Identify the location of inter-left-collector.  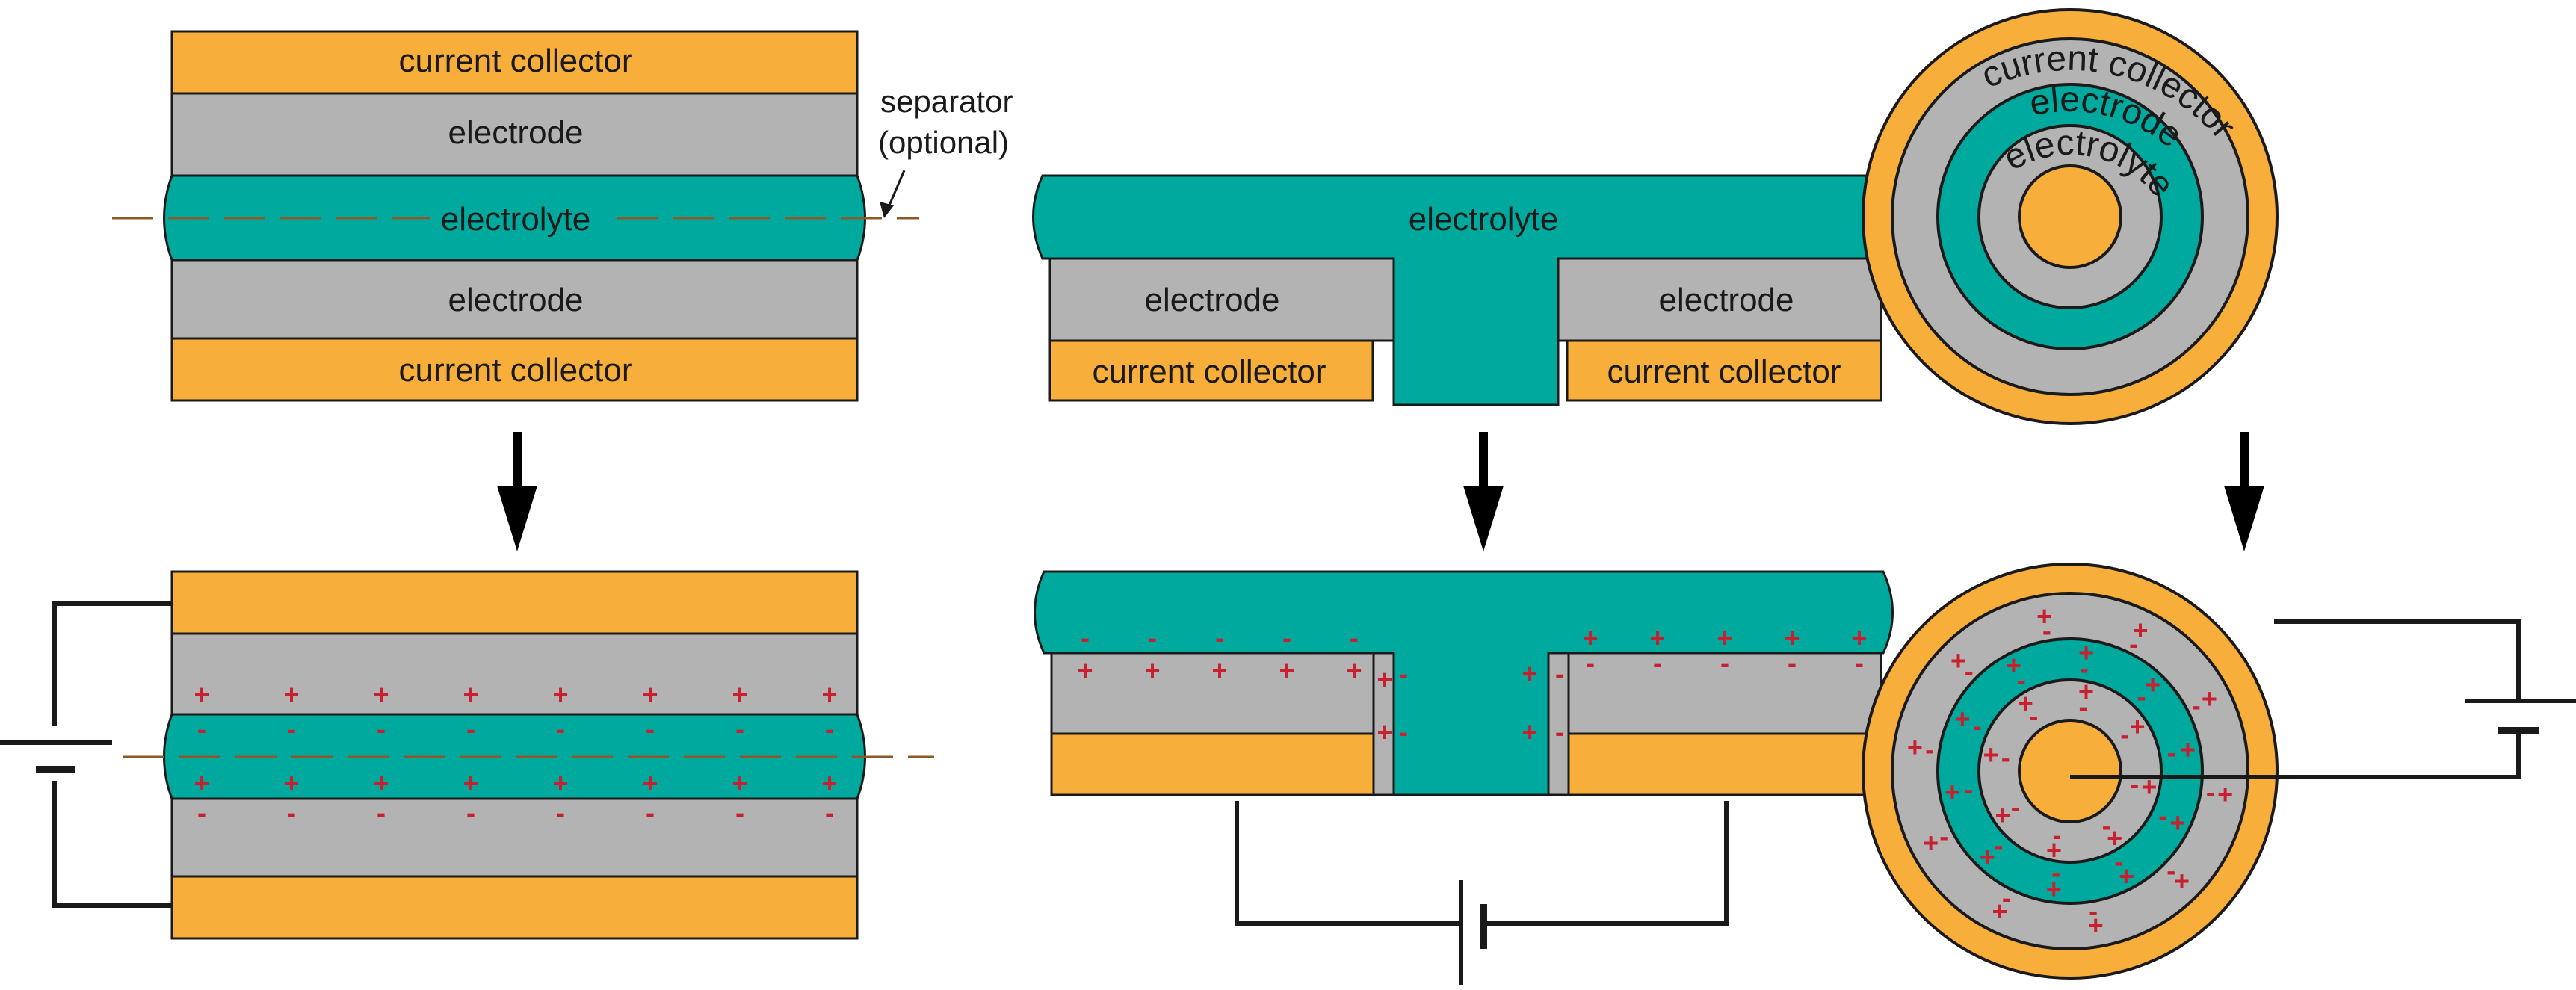
(1211, 370).